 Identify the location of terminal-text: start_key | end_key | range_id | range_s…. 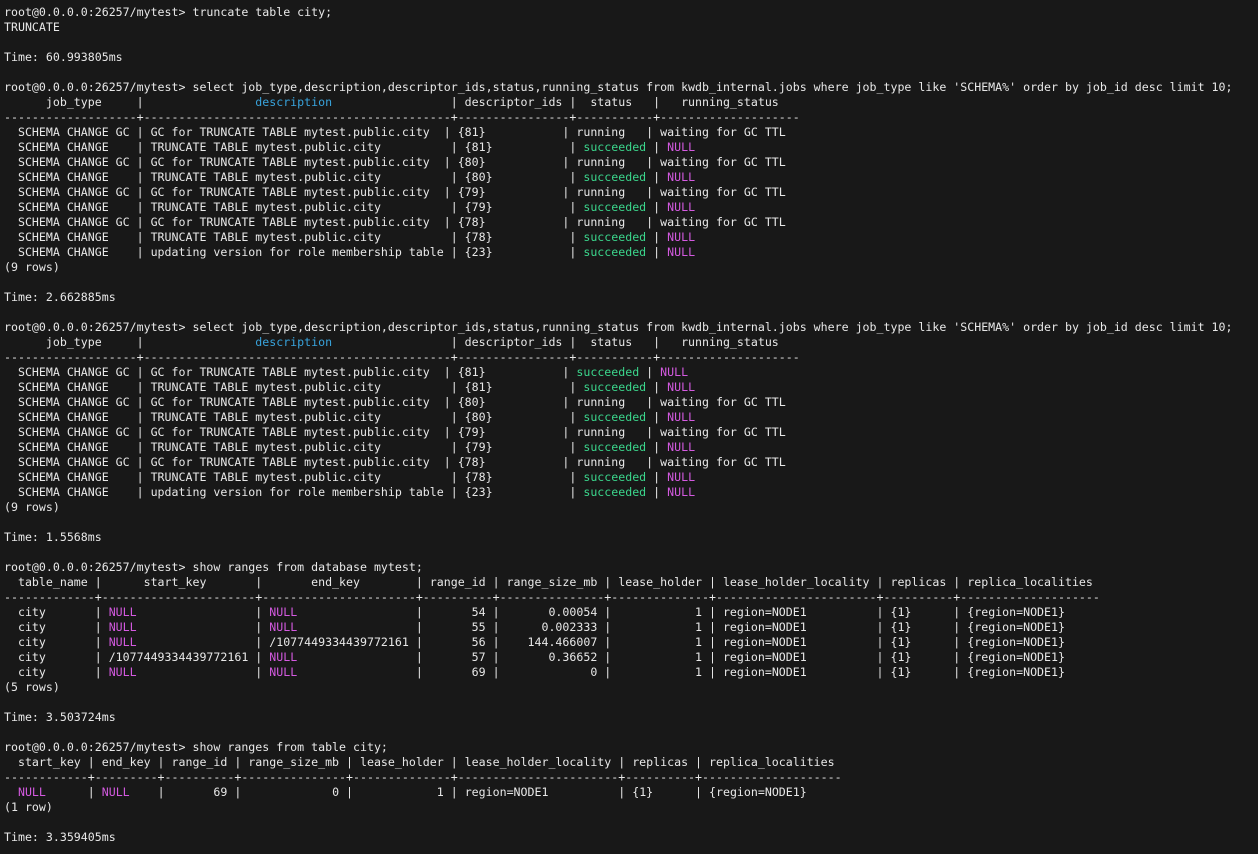
(419, 762).